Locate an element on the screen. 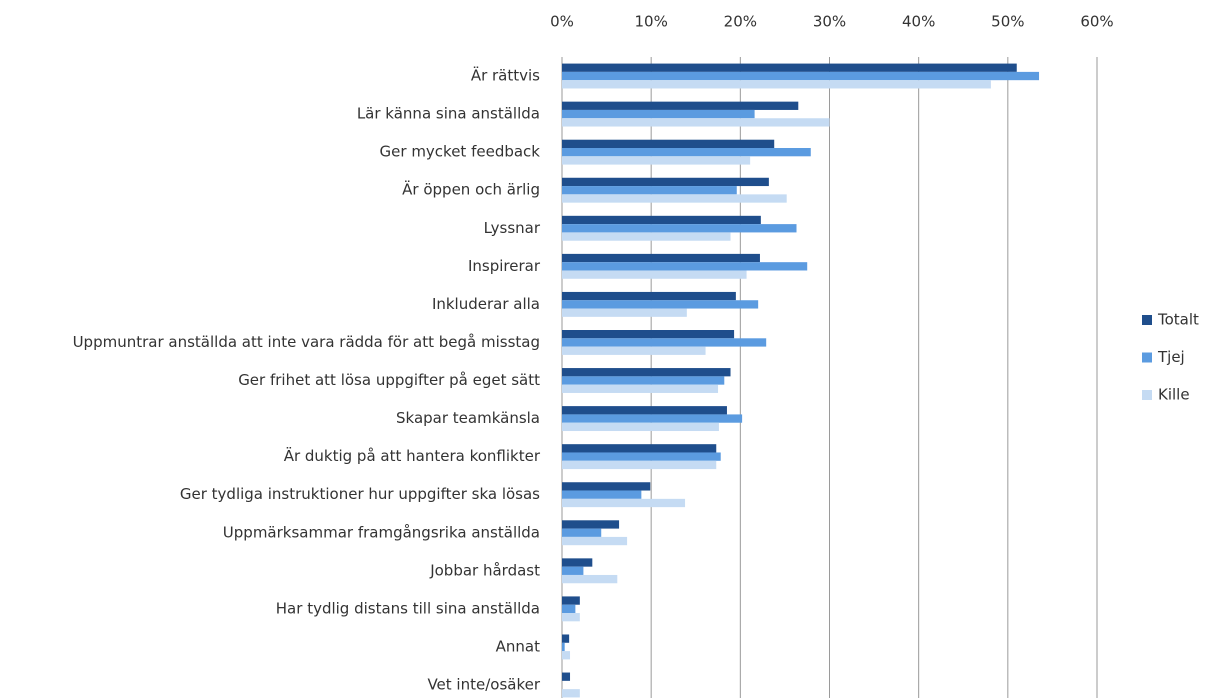 This screenshot has width=1221, height=698. x-tick-label: 50% is located at coordinates (1007, 22).